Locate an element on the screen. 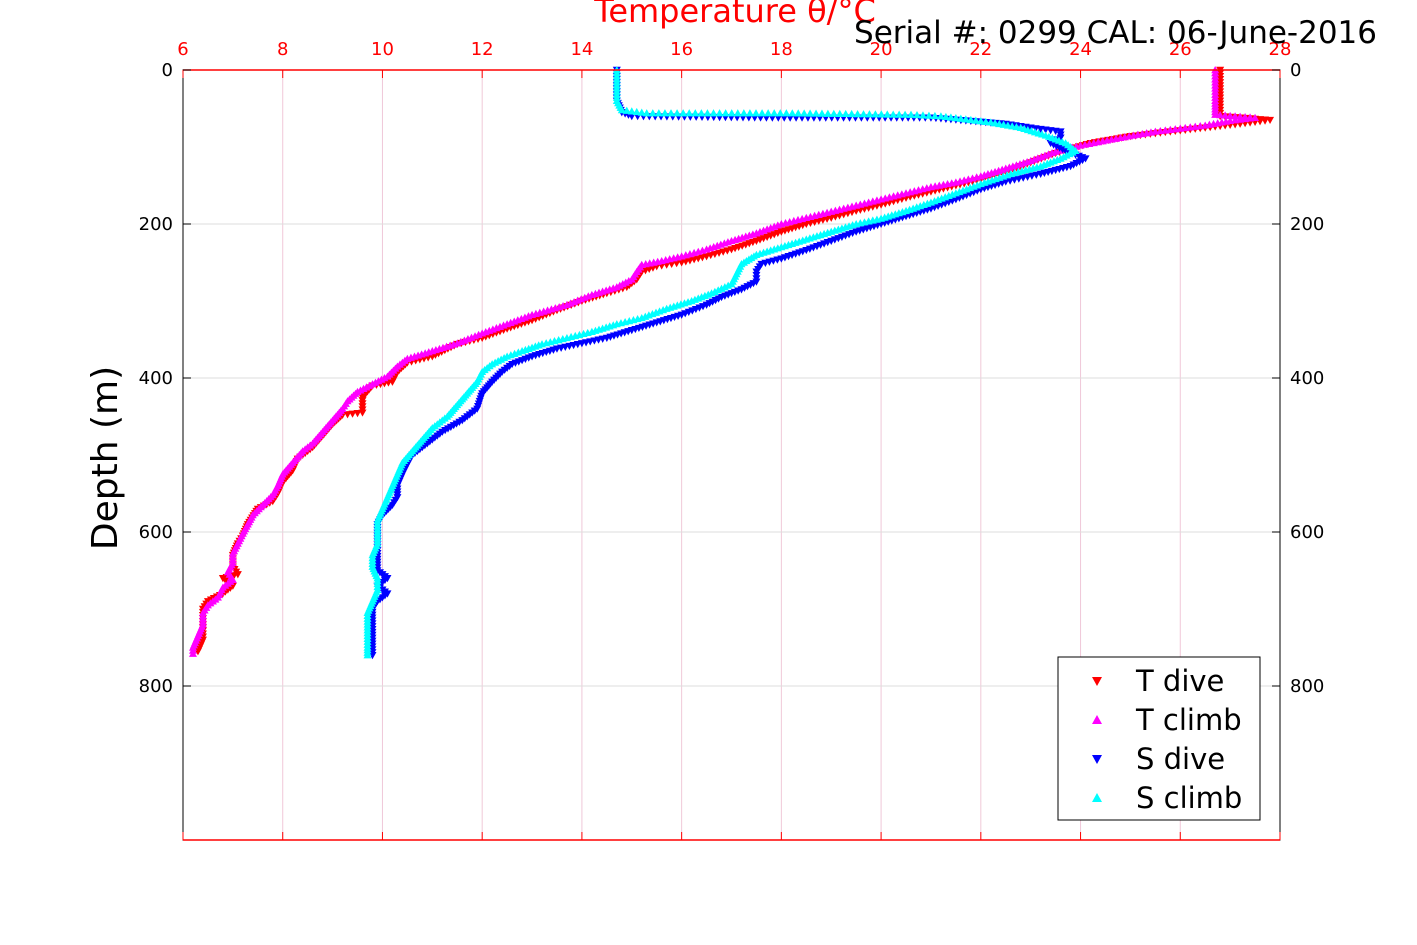 The image size is (1417, 945). legend-label: T dive is located at coordinates (1179, 681).